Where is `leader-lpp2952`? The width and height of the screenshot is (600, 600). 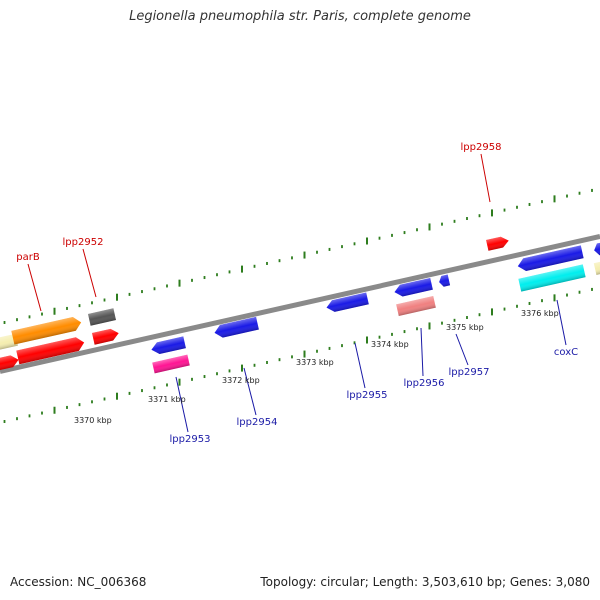
leader-lpp2952 is located at coordinates (89, 273).